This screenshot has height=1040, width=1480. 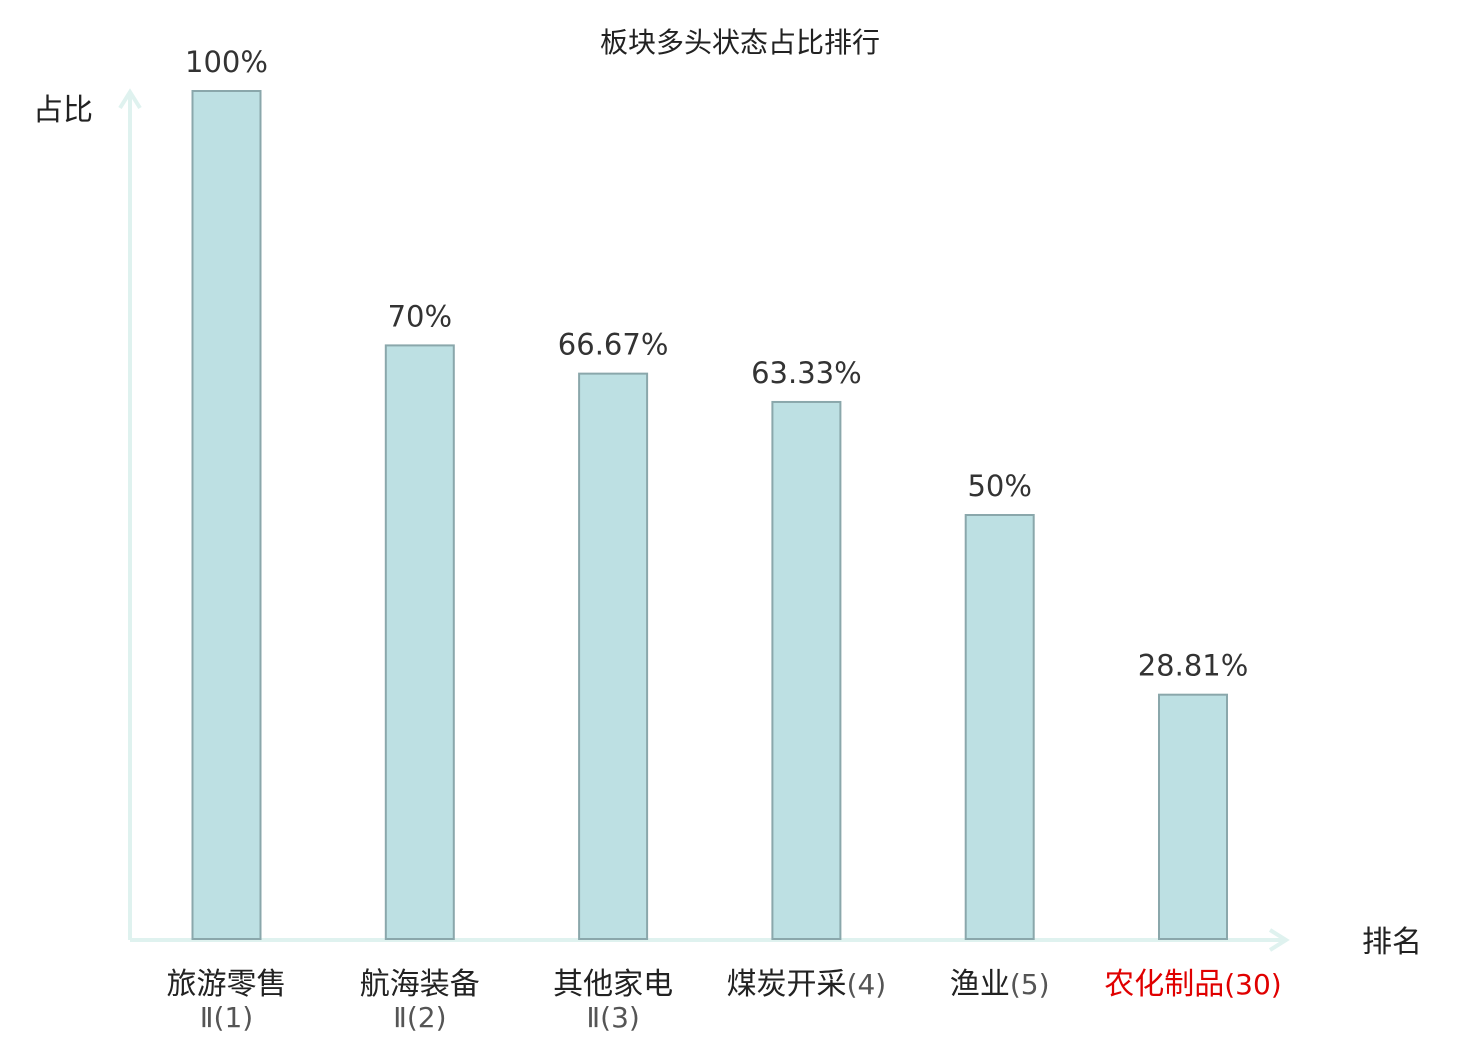 What do you see at coordinates (63, 110) in the screenshot?
I see `y-axis-label: 占比` at bounding box center [63, 110].